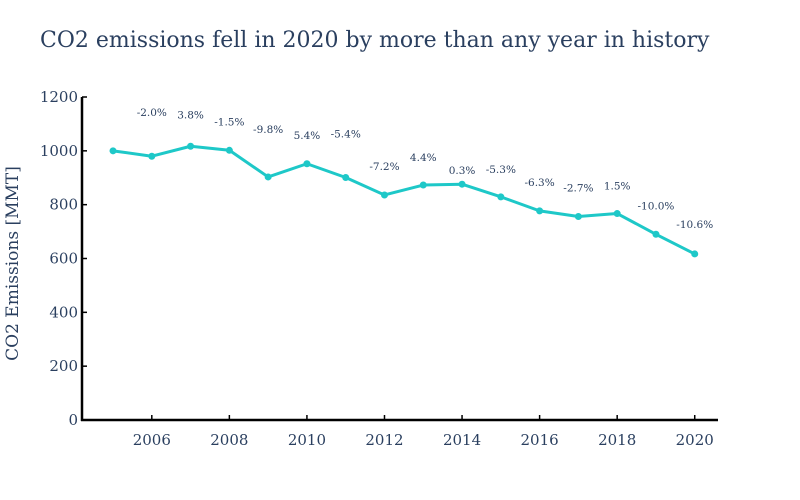  What do you see at coordinates (462, 171) in the screenshot?
I see `data-label: 0.3%` at bounding box center [462, 171].